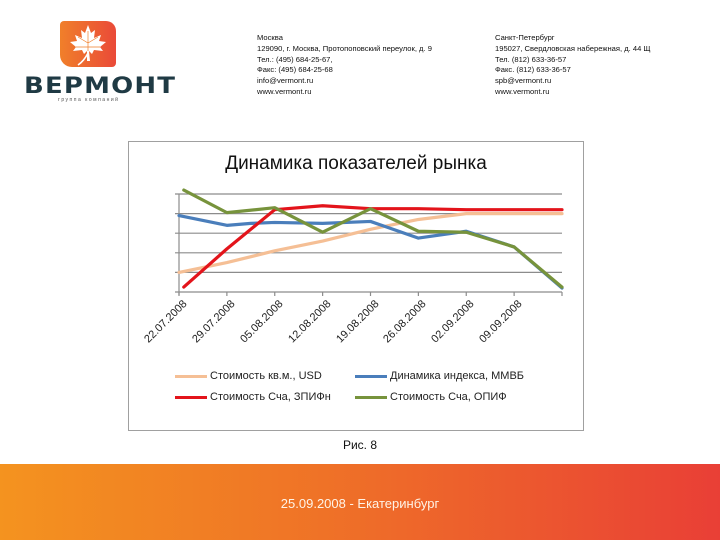 This screenshot has width=720, height=540. I want to click on company-logo: ВЕРМОНТ группа компаний, so click(98, 62).